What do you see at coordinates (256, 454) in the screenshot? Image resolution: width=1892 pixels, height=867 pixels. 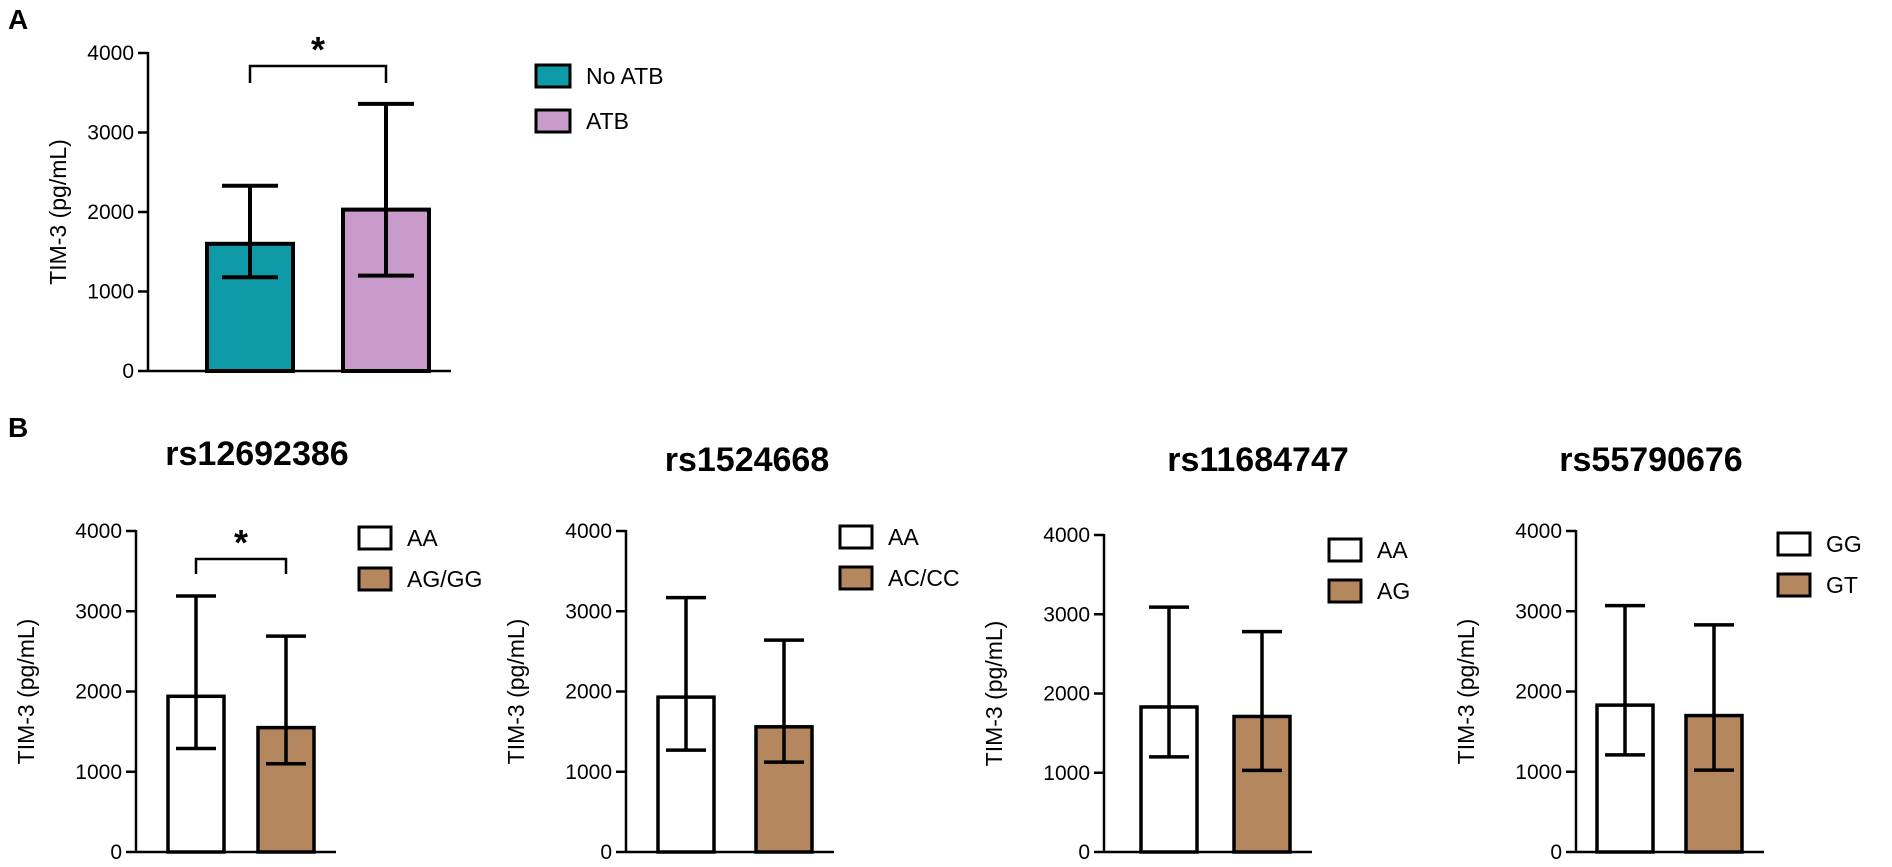 I see `chart-title: rs12692386` at bounding box center [256, 454].